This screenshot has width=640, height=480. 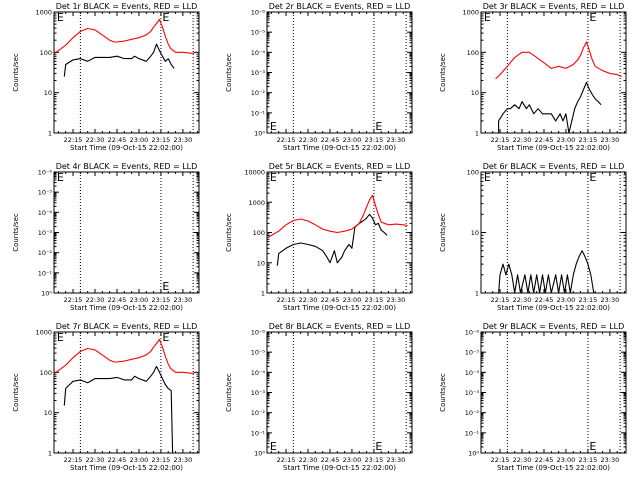 I want to click on panel-title: Det 6r BLACK = Events, RED = LLD, so click(x=554, y=166).